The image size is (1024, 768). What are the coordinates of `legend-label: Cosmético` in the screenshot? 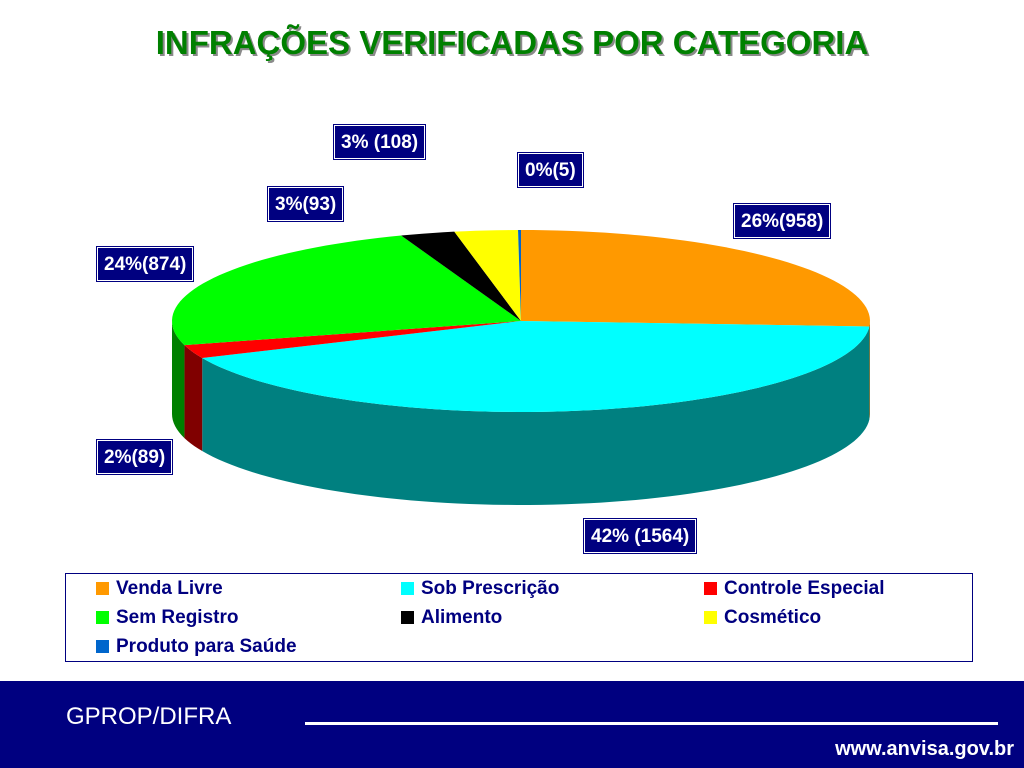 It's located at (773, 617).